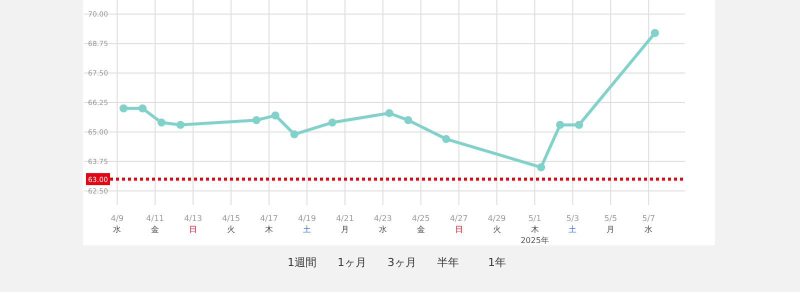 The height and width of the screenshot is (292, 800). I want to click on x-tick-label: 4/13 日, so click(193, 224).